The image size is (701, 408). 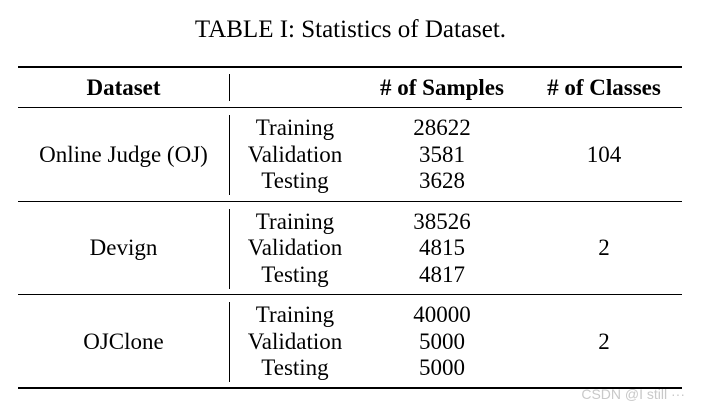 What do you see at coordinates (633, 394) in the screenshot?
I see `csdn-watermark: CSDN @I still ···` at bounding box center [633, 394].